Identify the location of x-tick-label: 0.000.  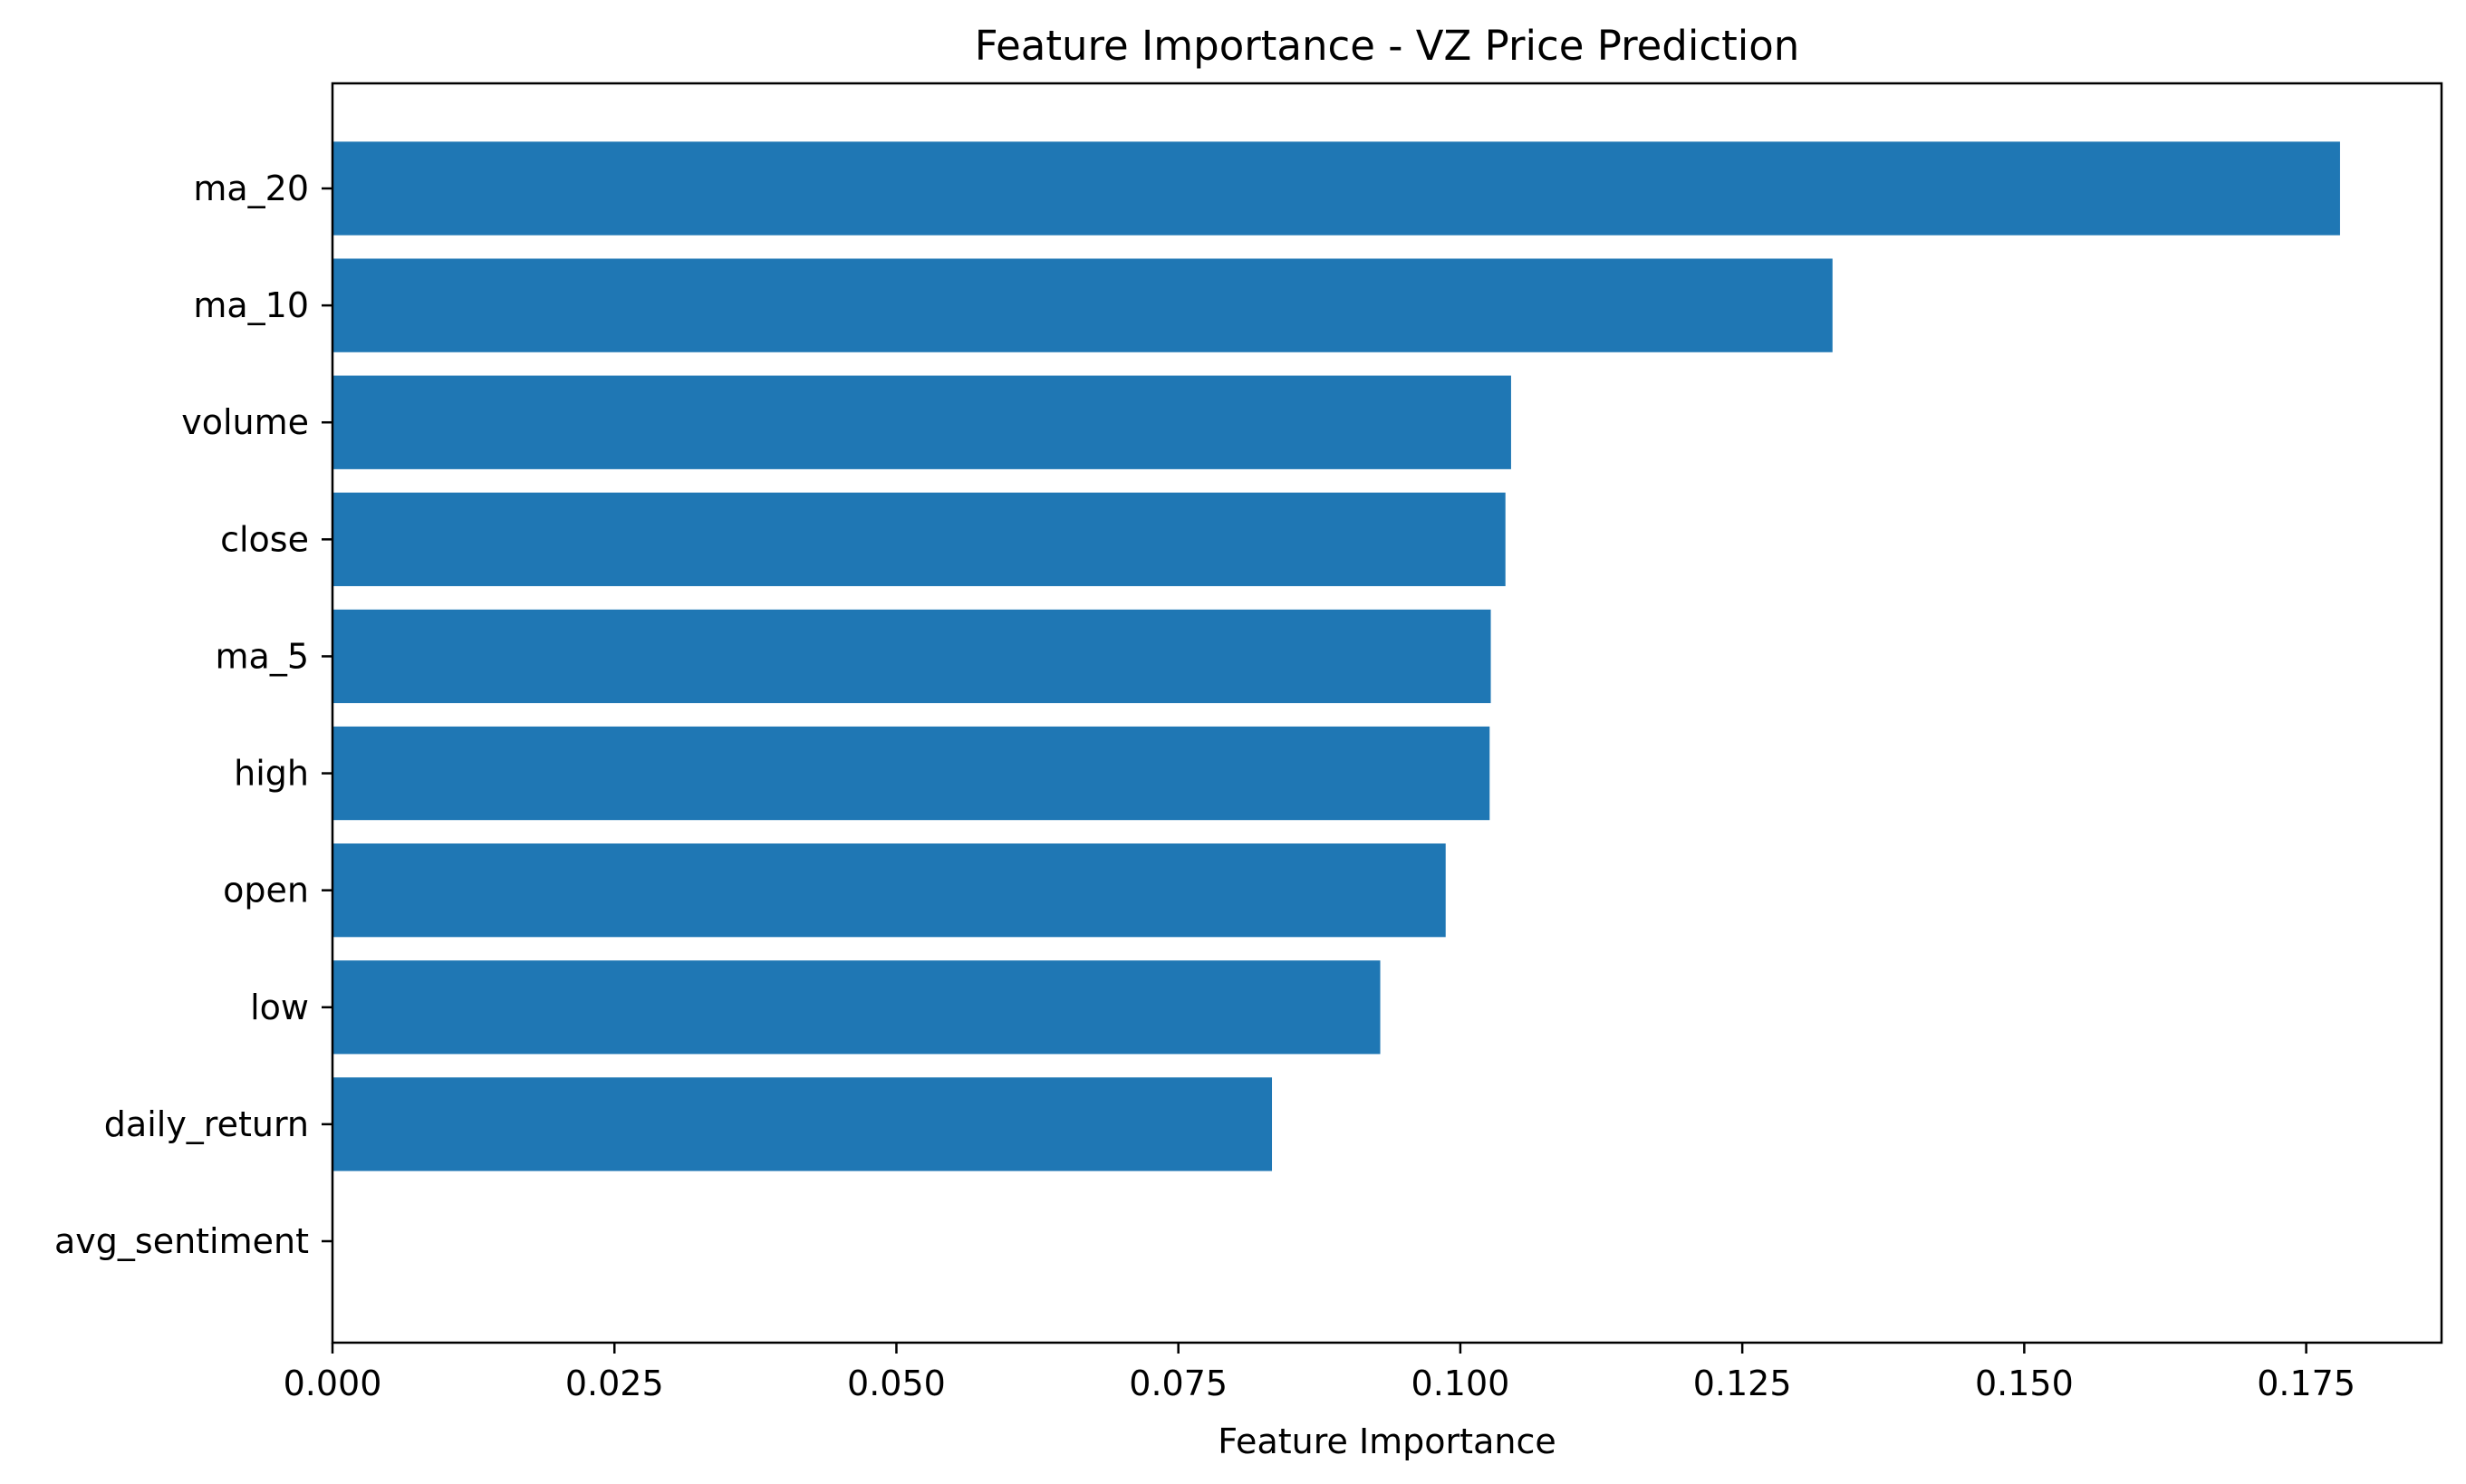
(333, 1384).